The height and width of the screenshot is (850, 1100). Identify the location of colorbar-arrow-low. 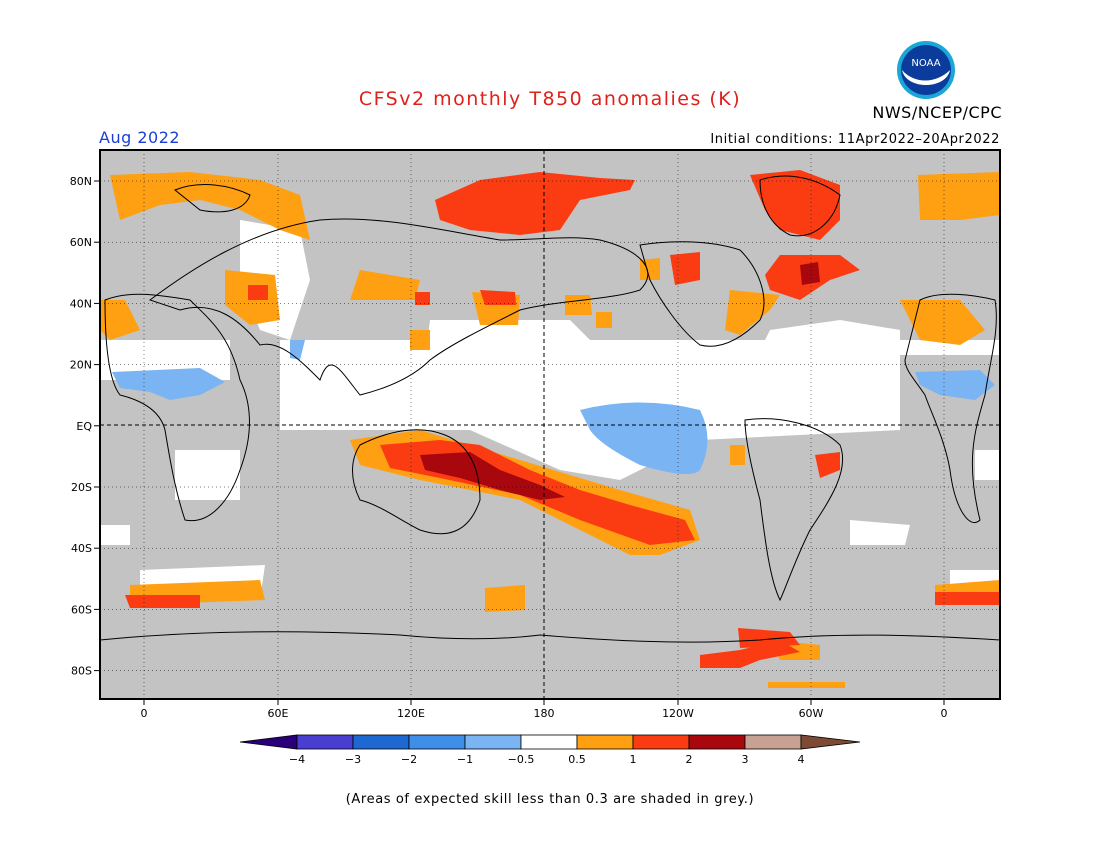
(268, 742).